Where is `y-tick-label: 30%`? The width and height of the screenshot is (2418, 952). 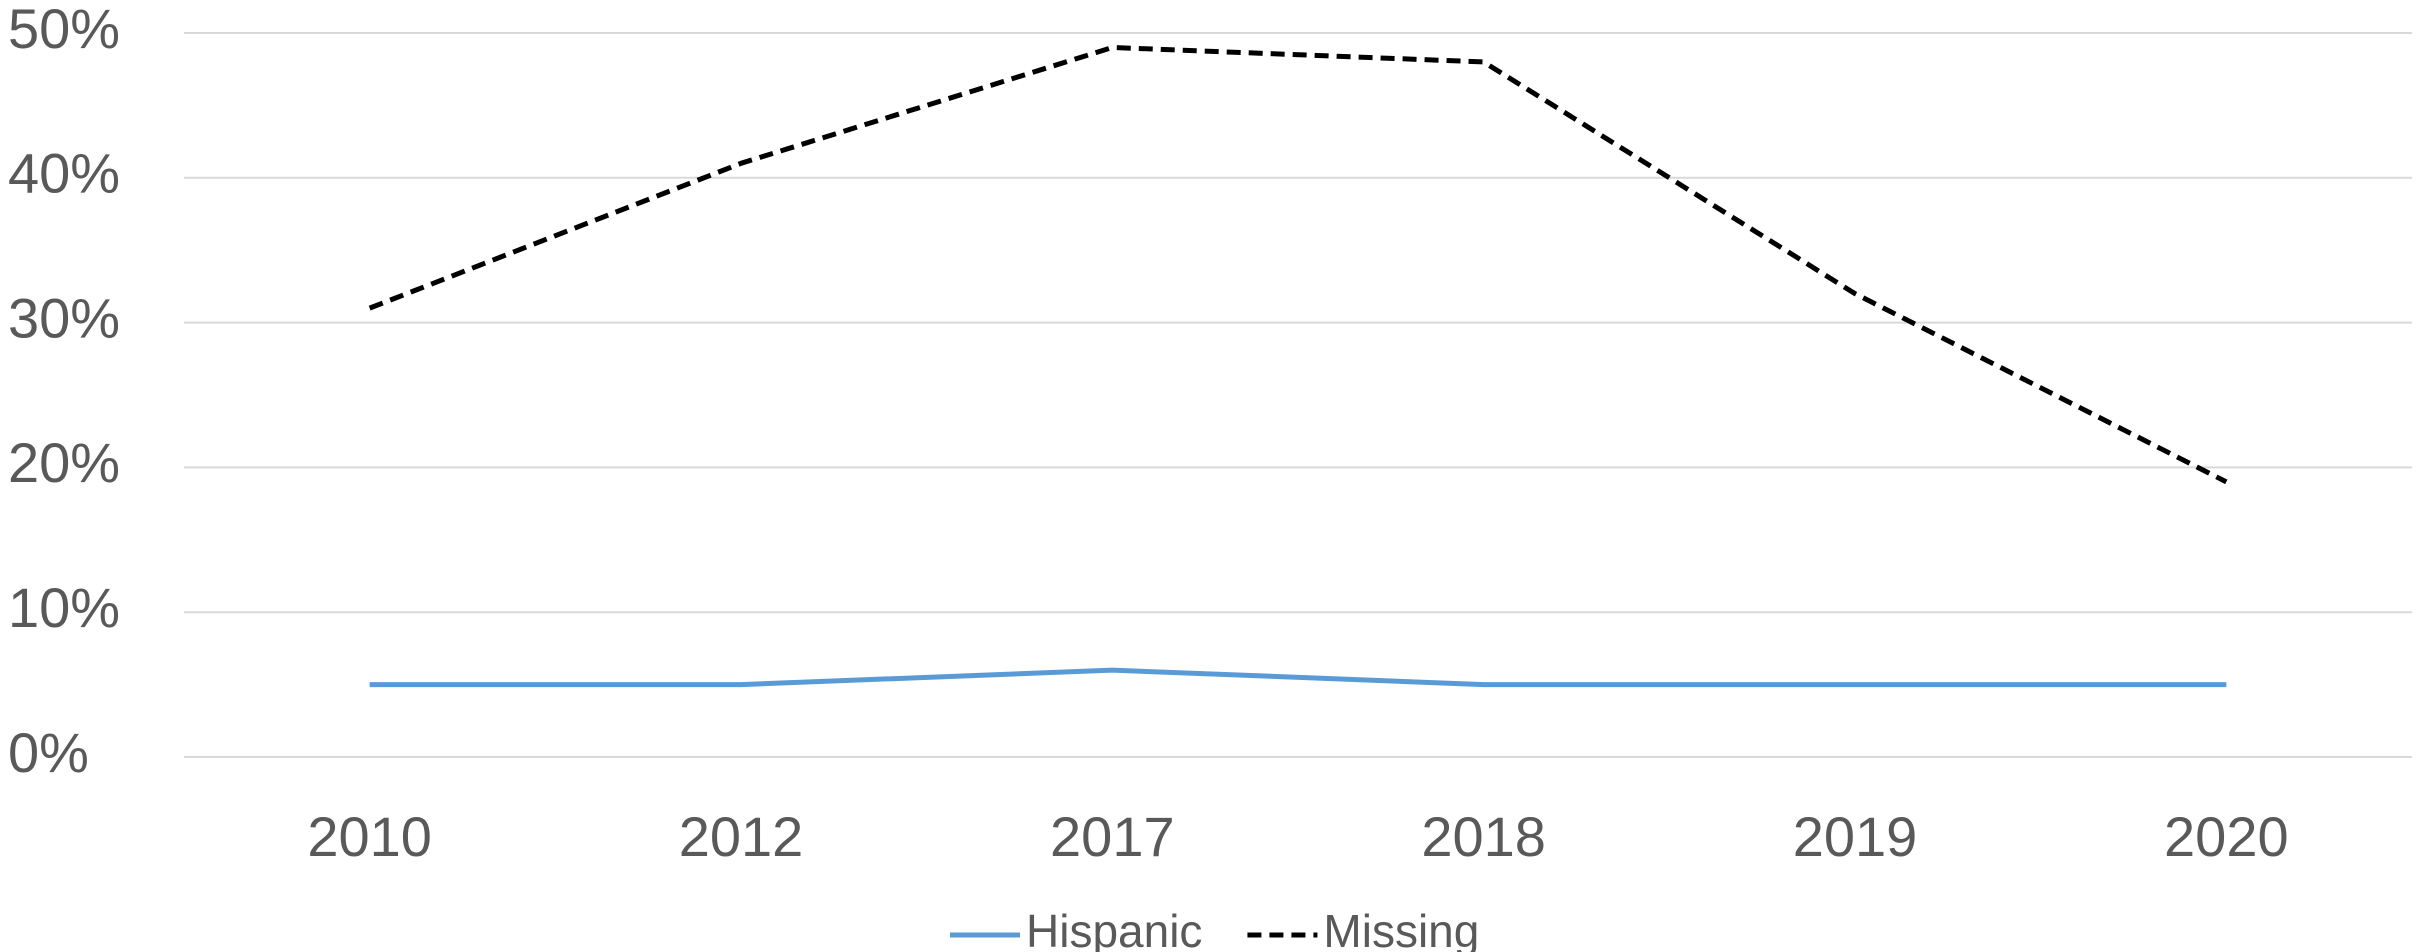 y-tick-label: 30% is located at coordinates (64, 317).